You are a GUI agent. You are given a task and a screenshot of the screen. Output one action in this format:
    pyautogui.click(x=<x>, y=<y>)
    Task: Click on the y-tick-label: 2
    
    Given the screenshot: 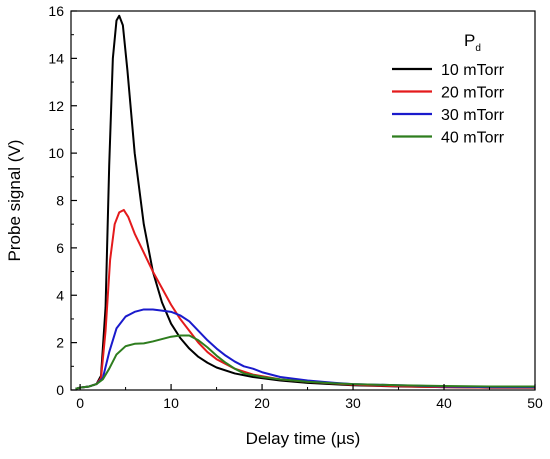 What is the action you would take?
    pyautogui.click(x=60, y=343)
    